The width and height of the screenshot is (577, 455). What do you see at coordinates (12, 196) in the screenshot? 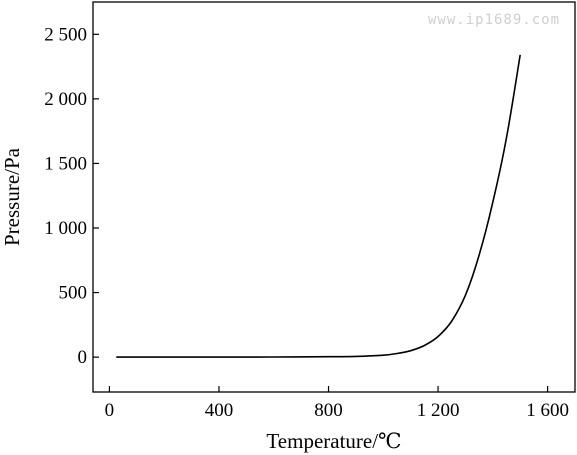
I see `y-axis-title: Pressure/Pa` at bounding box center [12, 196].